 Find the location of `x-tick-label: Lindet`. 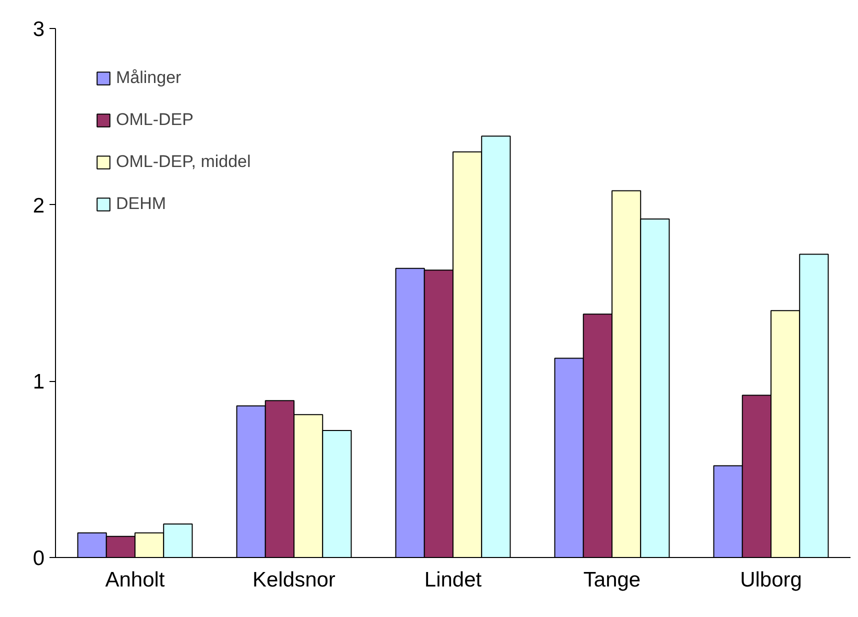

x-tick-label: Lindet is located at coordinates (453, 580).